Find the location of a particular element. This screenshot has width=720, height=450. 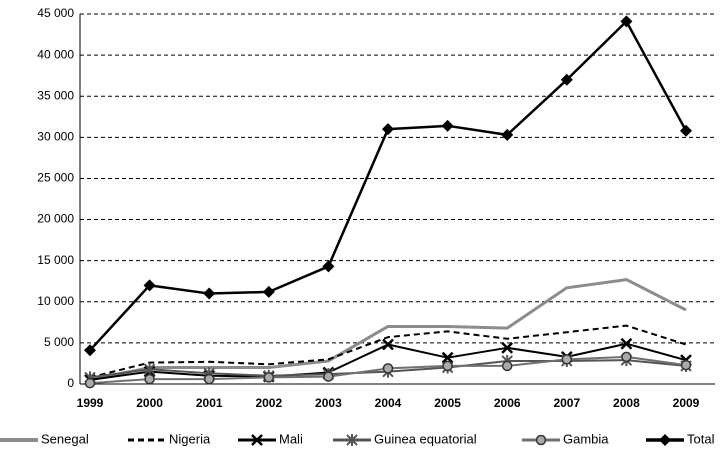

legend-label: Nigeria is located at coordinates (190, 438).